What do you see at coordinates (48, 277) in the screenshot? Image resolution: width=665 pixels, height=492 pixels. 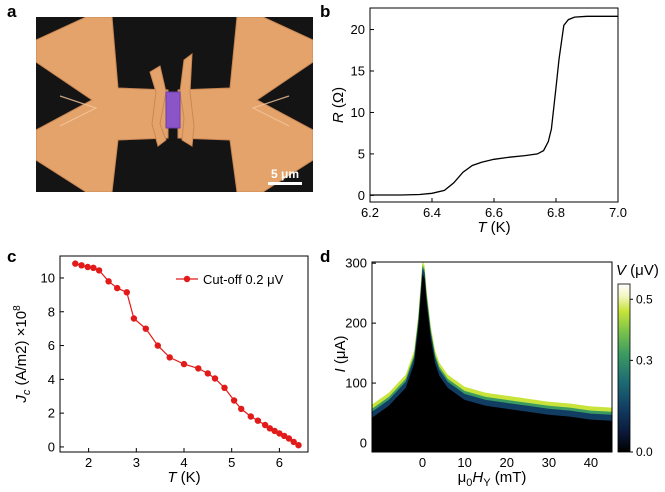 I see `c-y-tick-label: 10` at bounding box center [48, 277].